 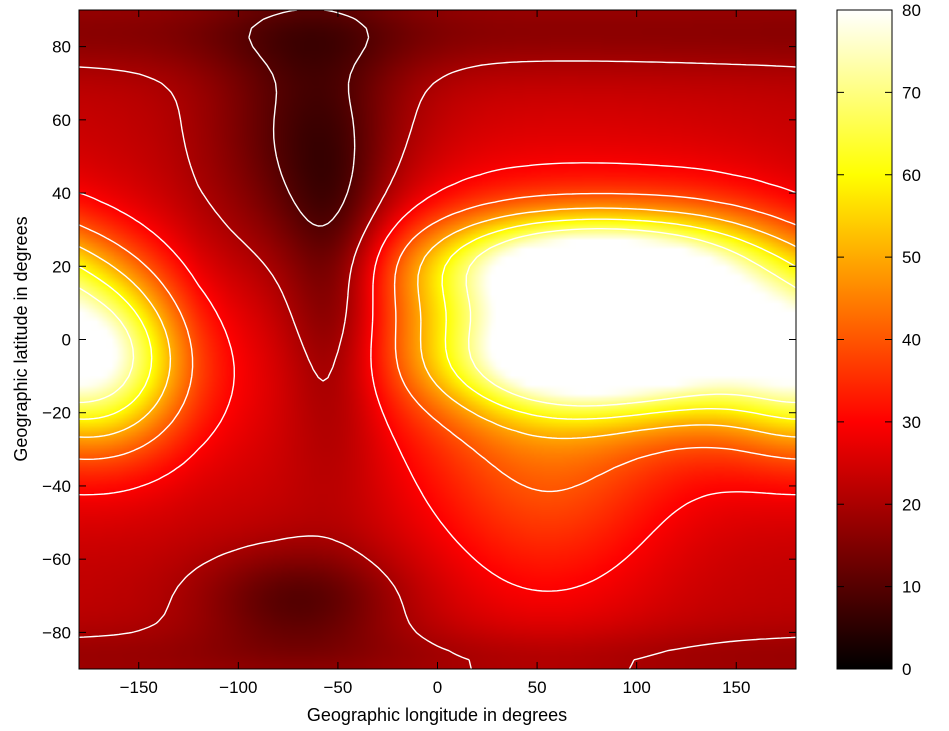 I want to click on y-tick-label: −80, so click(x=56, y=632).